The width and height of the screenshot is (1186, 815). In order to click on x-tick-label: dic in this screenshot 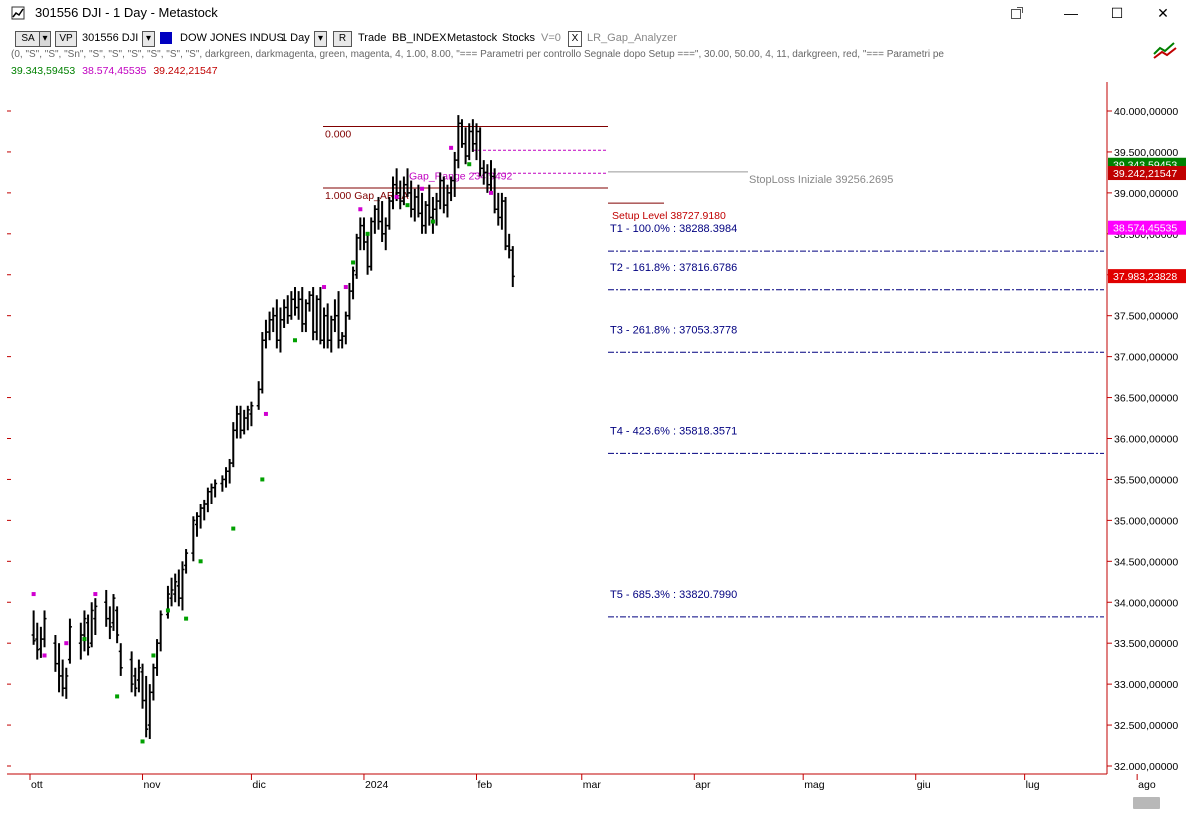, I will do `click(258, 785)`.